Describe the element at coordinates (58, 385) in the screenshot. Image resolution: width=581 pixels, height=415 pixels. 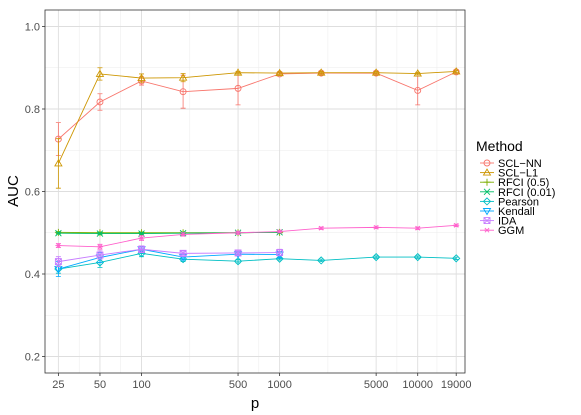
I see `x-tick-label: 25` at that location.